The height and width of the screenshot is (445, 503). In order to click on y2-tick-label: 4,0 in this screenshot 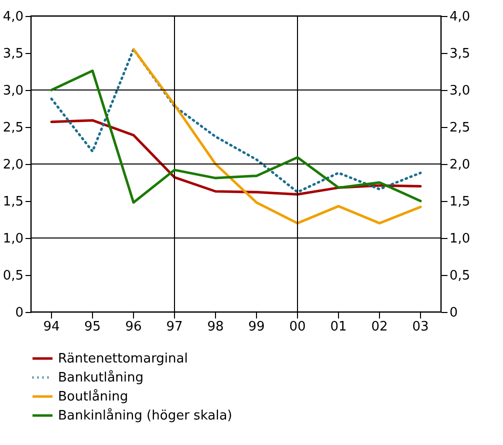, I will do `click(460, 17)`.